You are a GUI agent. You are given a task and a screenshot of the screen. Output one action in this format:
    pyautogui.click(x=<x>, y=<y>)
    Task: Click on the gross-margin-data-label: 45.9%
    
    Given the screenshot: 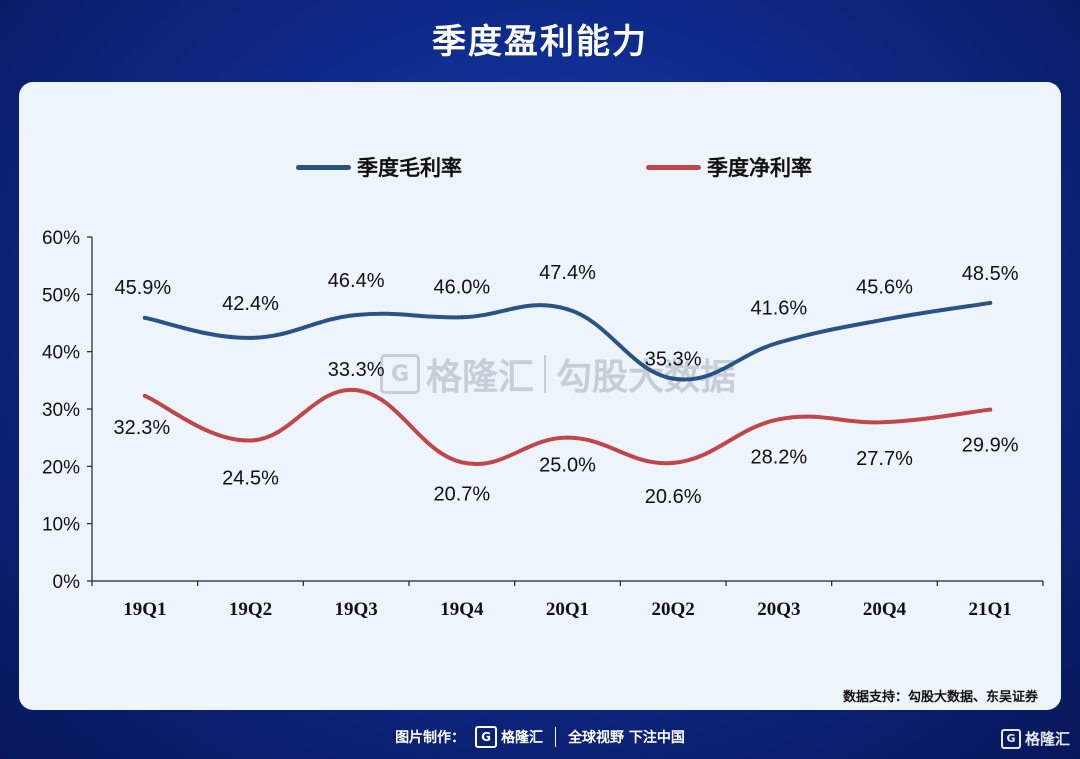 What is the action you would take?
    pyautogui.click(x=142, y=288)
    